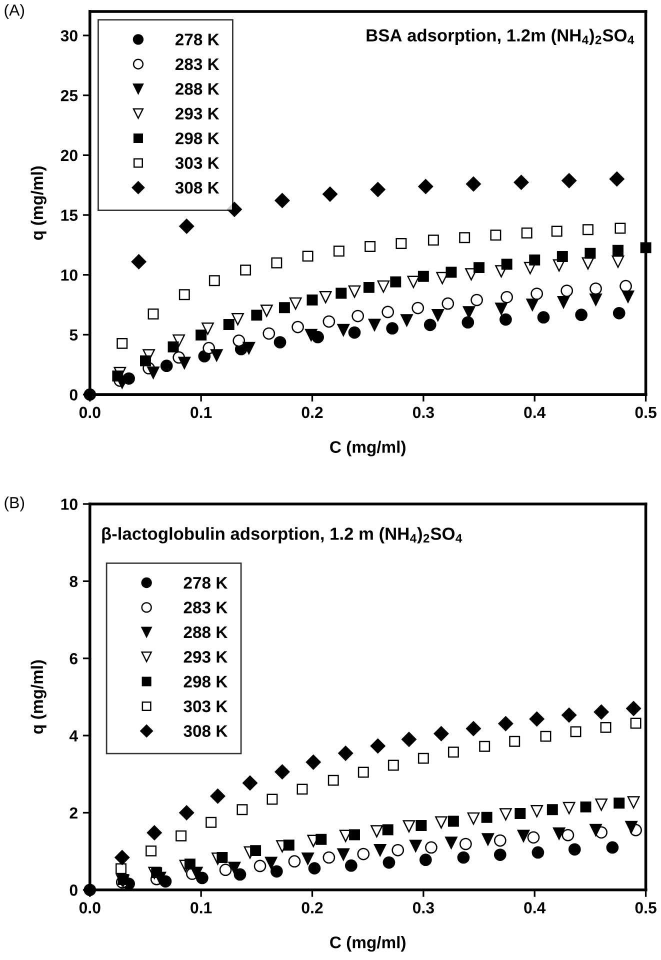 Image resolution: width=661 pixels, height=960 pixels. Describe the element at coordinates (197, 188) in the screenshot. I see `legend-label: 308 K` at that location.